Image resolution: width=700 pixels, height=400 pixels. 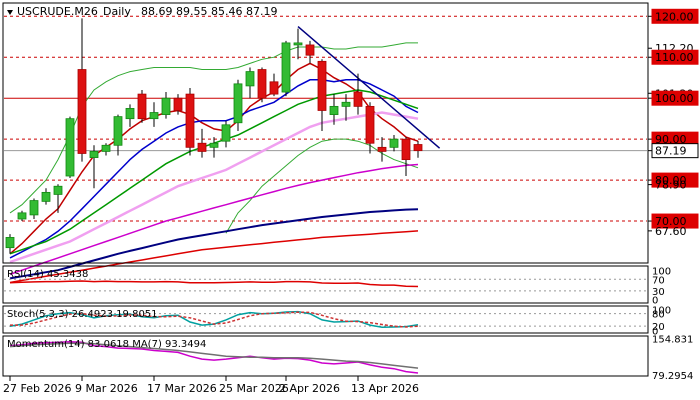 I want to click on x-tick-label: 25 Mar 2026, so click(x=254, y=388).